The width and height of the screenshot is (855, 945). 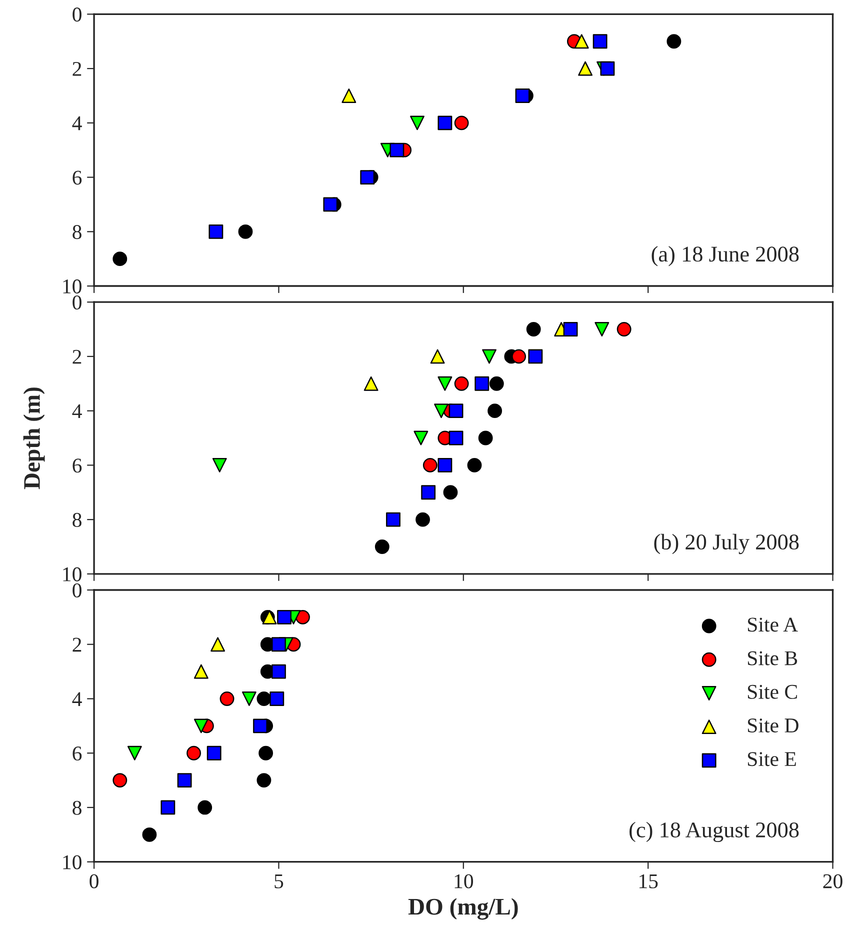 I want to click on x-tick-label: 10, so click(x=464, y=881).